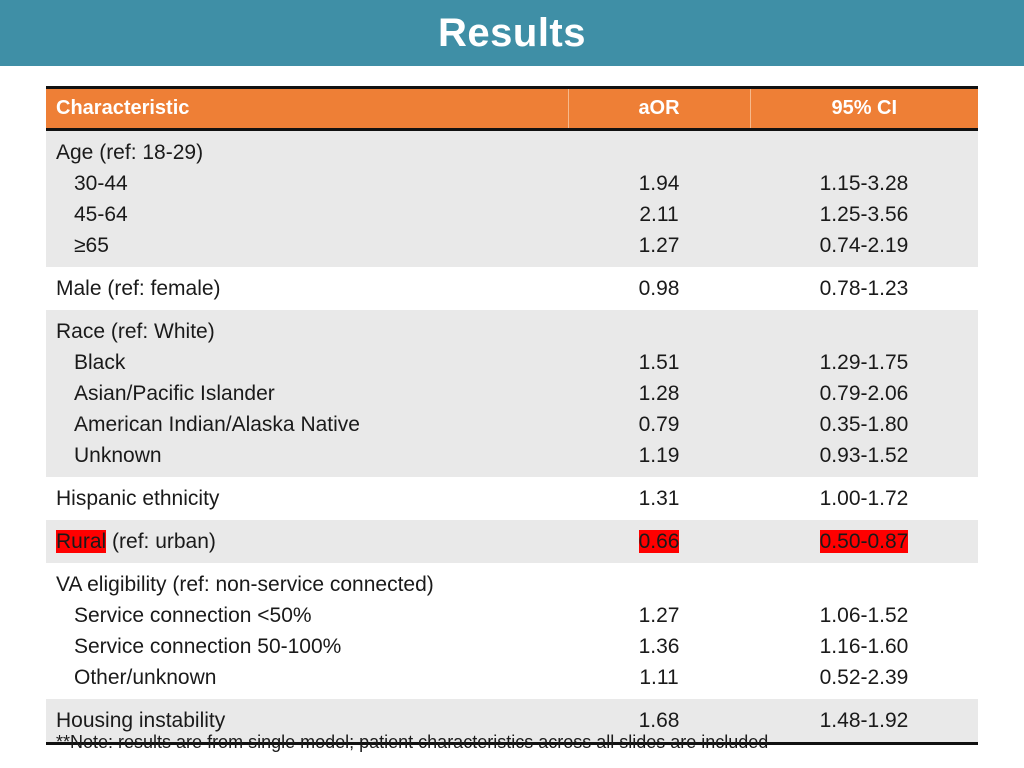 Image resolution: width=1024 pixels, height=768 pixels. I want to click on characteristic-cell: Rural (ref: urban), so click(307, 541).